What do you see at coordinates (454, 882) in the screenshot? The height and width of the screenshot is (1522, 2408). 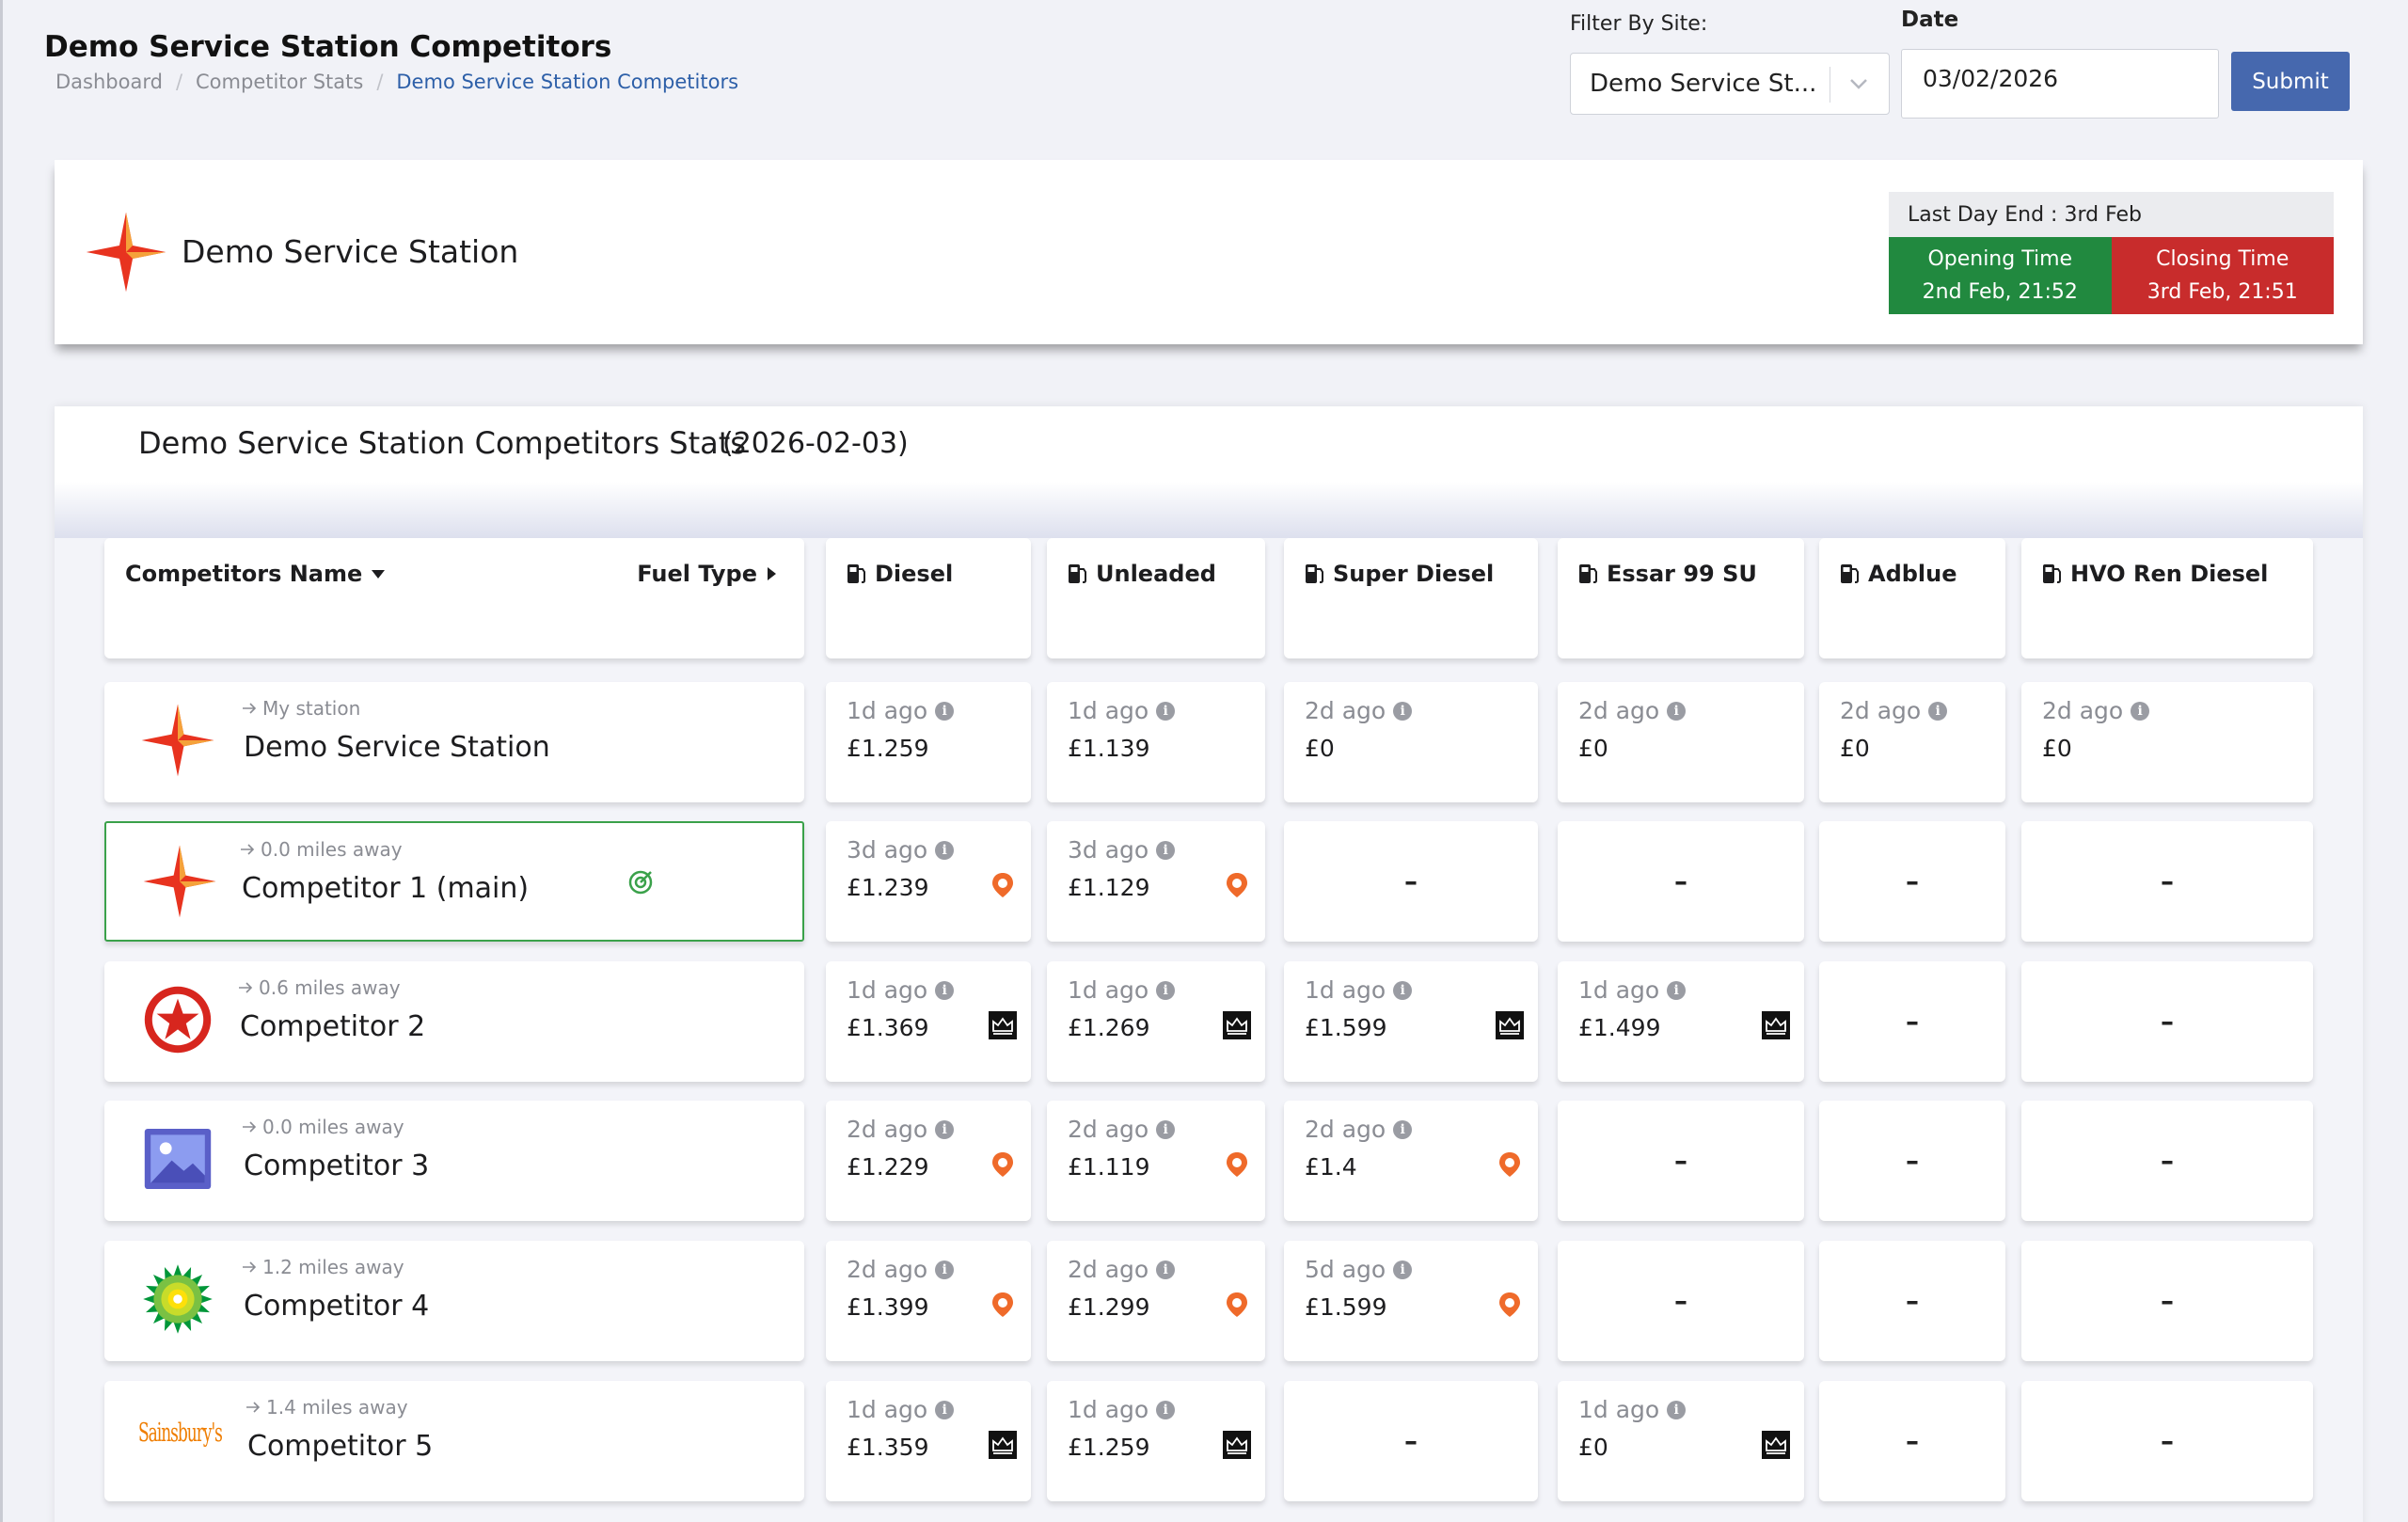 I see `competitor-name-cell: 0.0 miles away Competitor 1 (main)` at bounding box center [454, 882].